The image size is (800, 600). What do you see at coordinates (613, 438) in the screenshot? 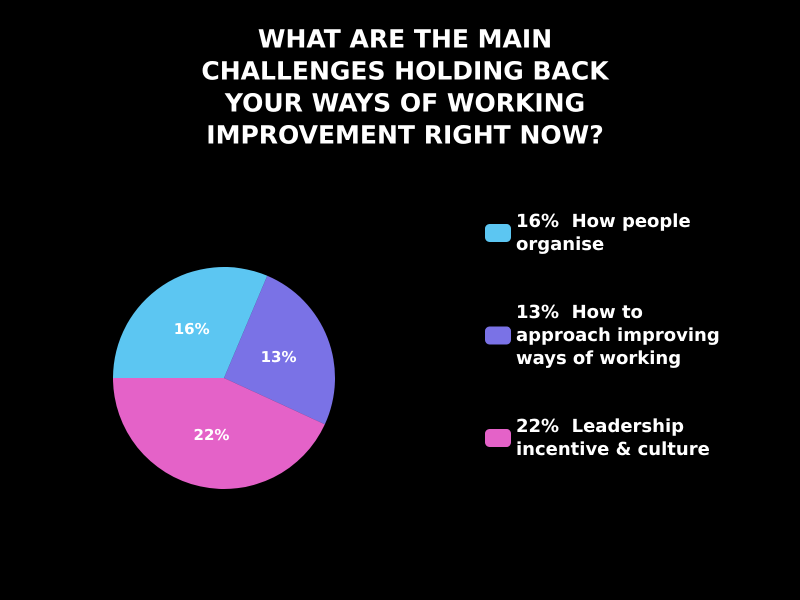
I see `legend-label: 22% Leadership incentive & culture` at bounding box center [613, 438].